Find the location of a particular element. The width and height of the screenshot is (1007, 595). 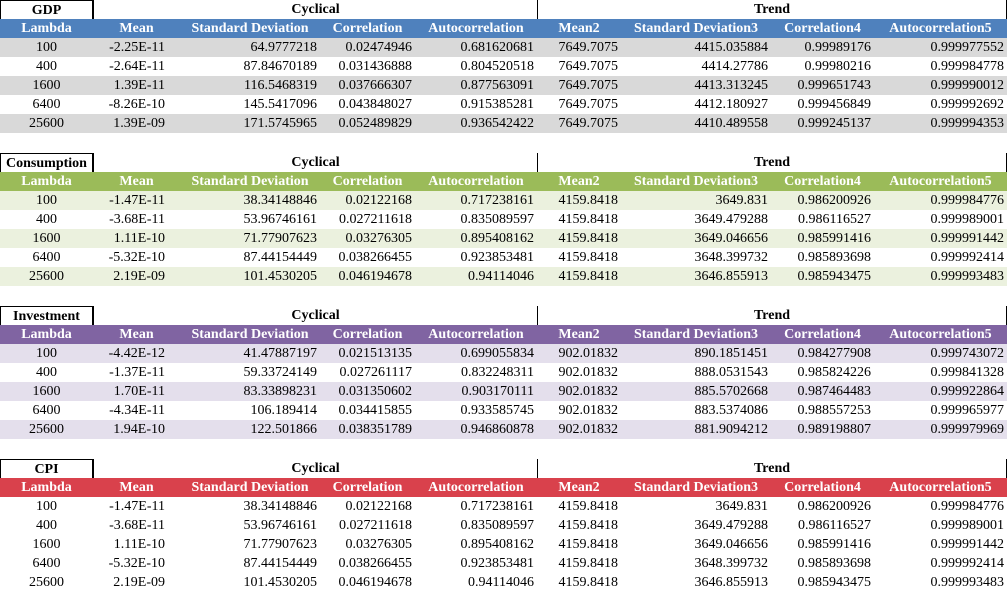

table-cell: 0.038266455 is located at coordinates (375, 563).